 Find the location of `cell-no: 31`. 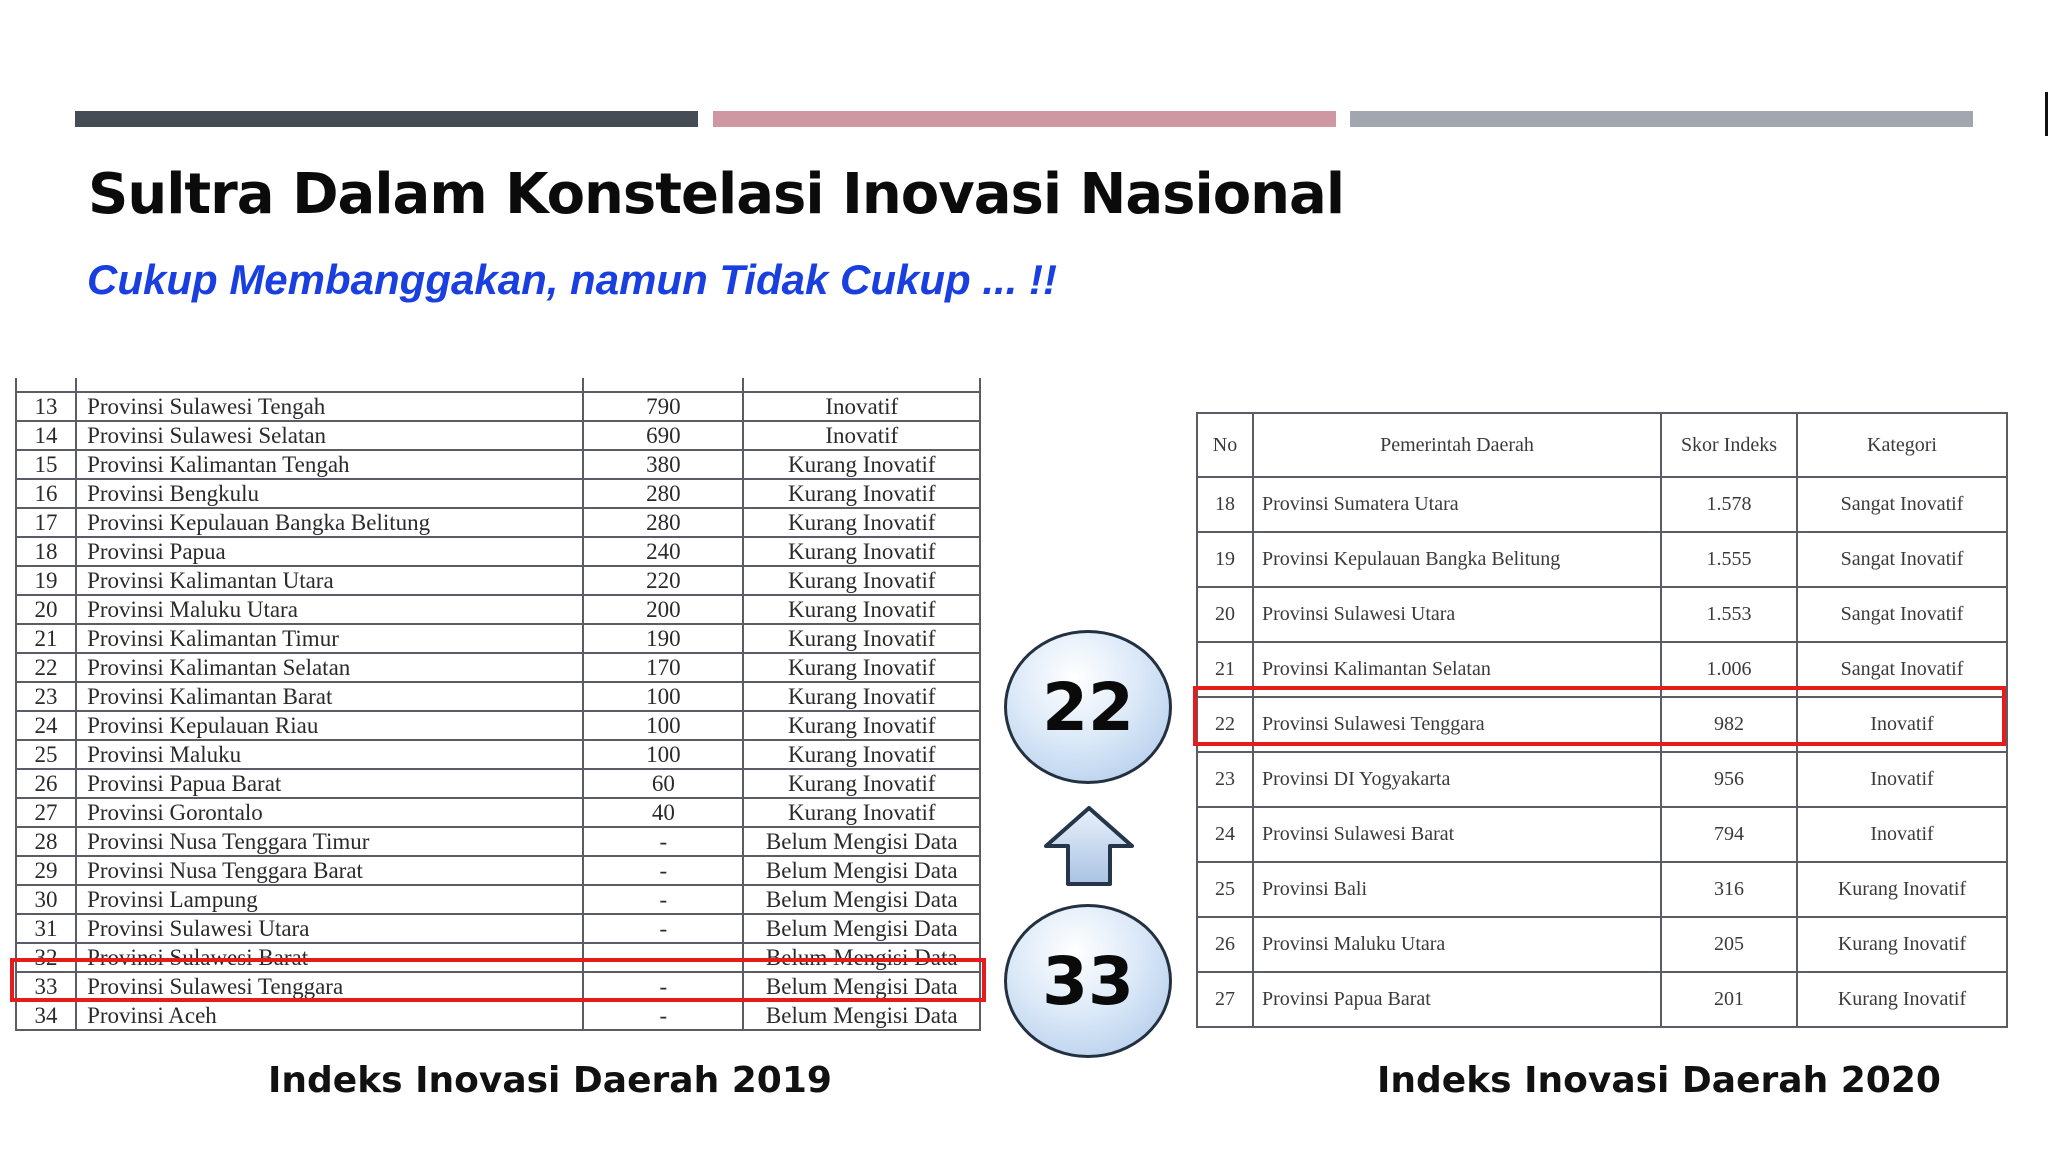

cell-no: 31 is located at coordinates (46, 928).